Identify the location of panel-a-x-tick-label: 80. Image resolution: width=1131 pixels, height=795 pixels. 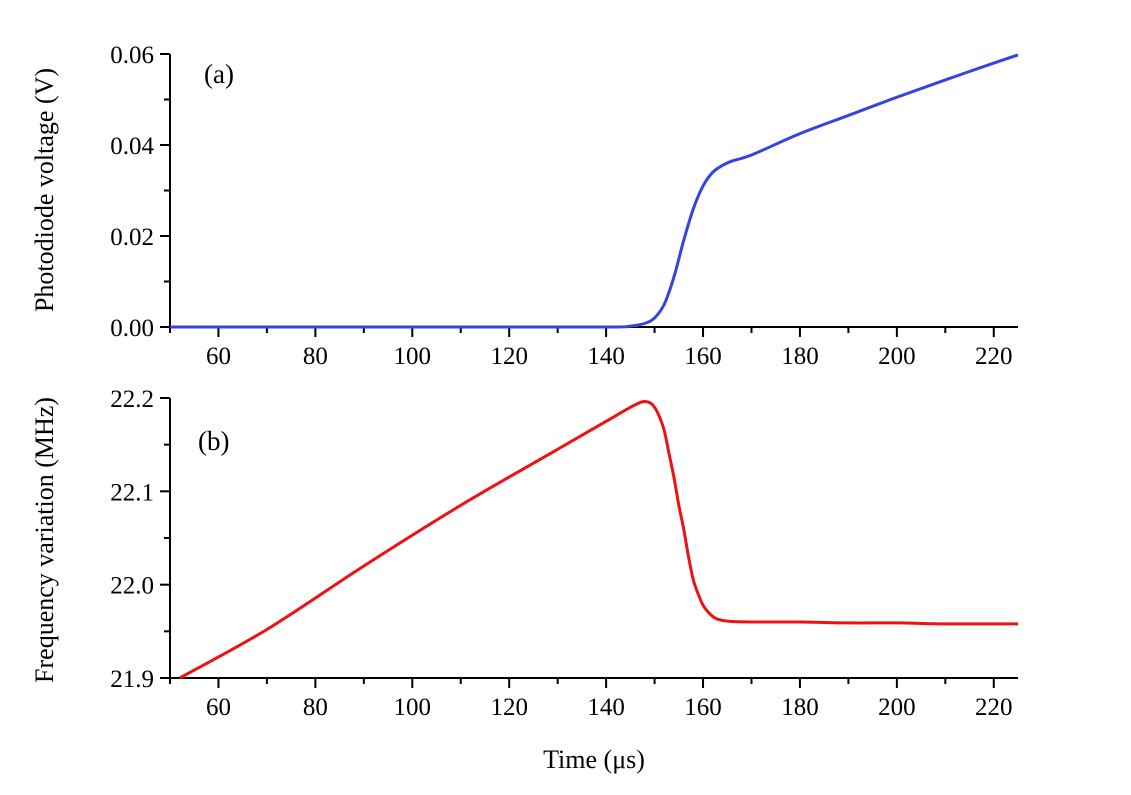
(315, 356).